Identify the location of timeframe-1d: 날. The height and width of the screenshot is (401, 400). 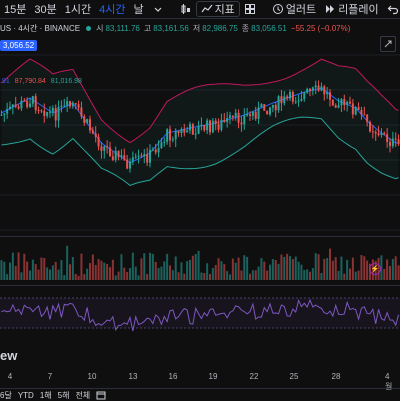
(138, 10).